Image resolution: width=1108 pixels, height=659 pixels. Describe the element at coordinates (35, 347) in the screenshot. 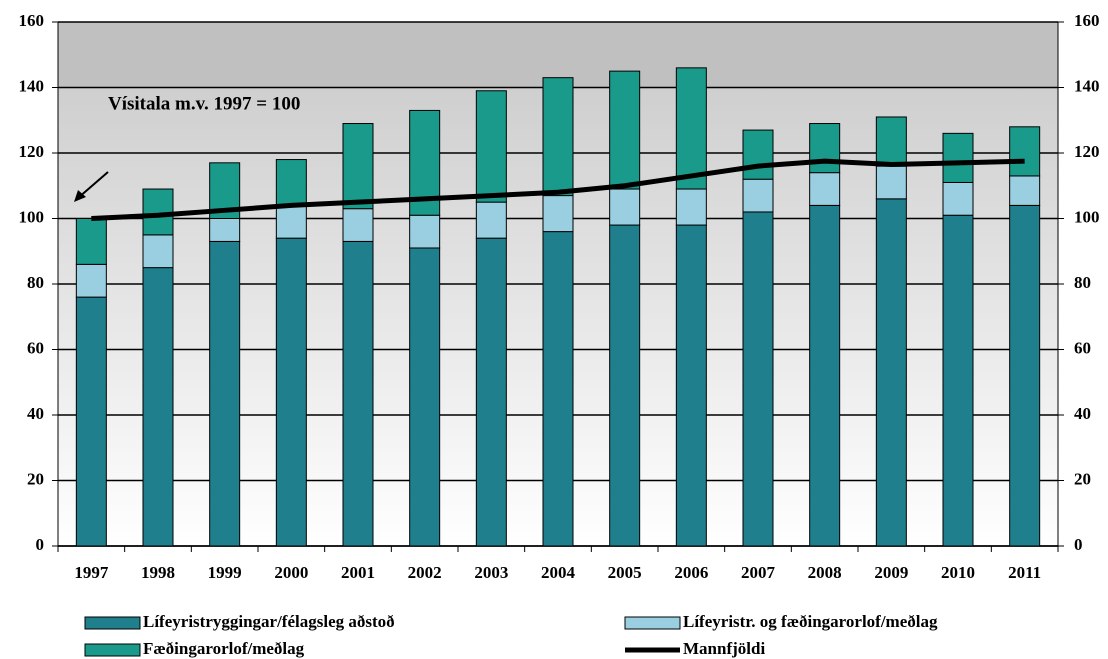

I see `y-tick-label: 60` at that location.